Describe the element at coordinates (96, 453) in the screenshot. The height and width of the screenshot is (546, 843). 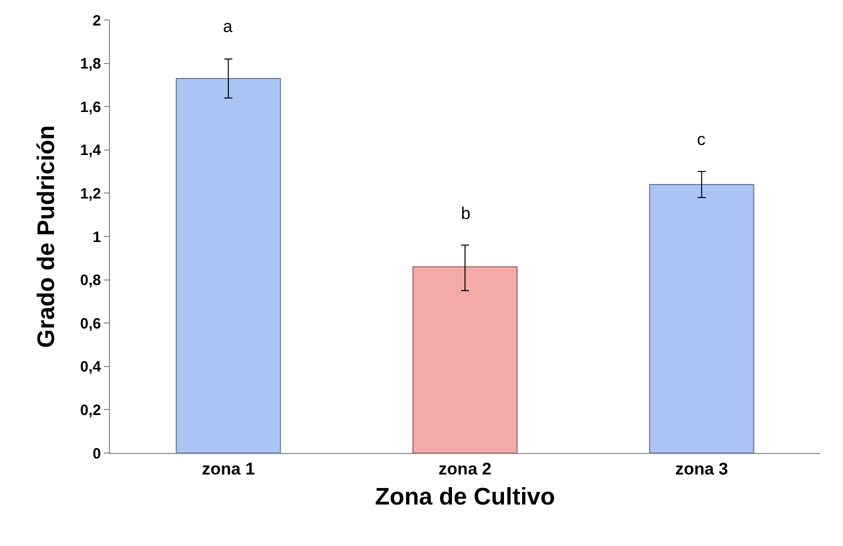
I see `y-tick-label: 0` at that location.